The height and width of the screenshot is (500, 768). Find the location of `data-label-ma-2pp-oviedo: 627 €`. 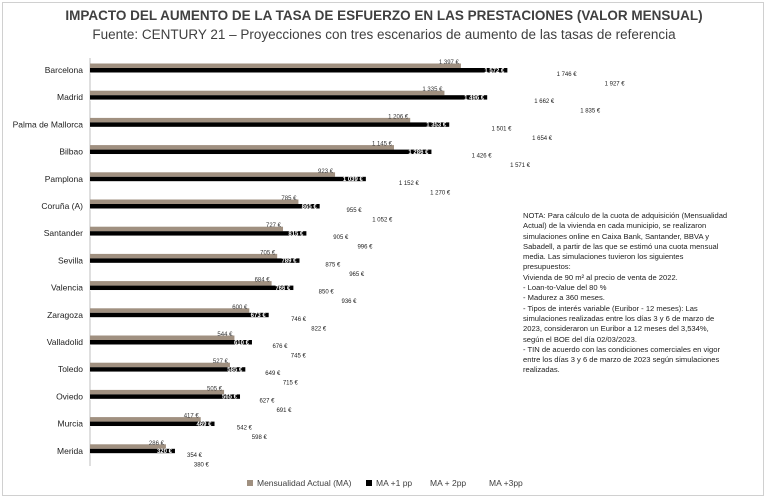

data-label-ma-2pp-oviedo: 627 € is located at coordinates (267, 401).